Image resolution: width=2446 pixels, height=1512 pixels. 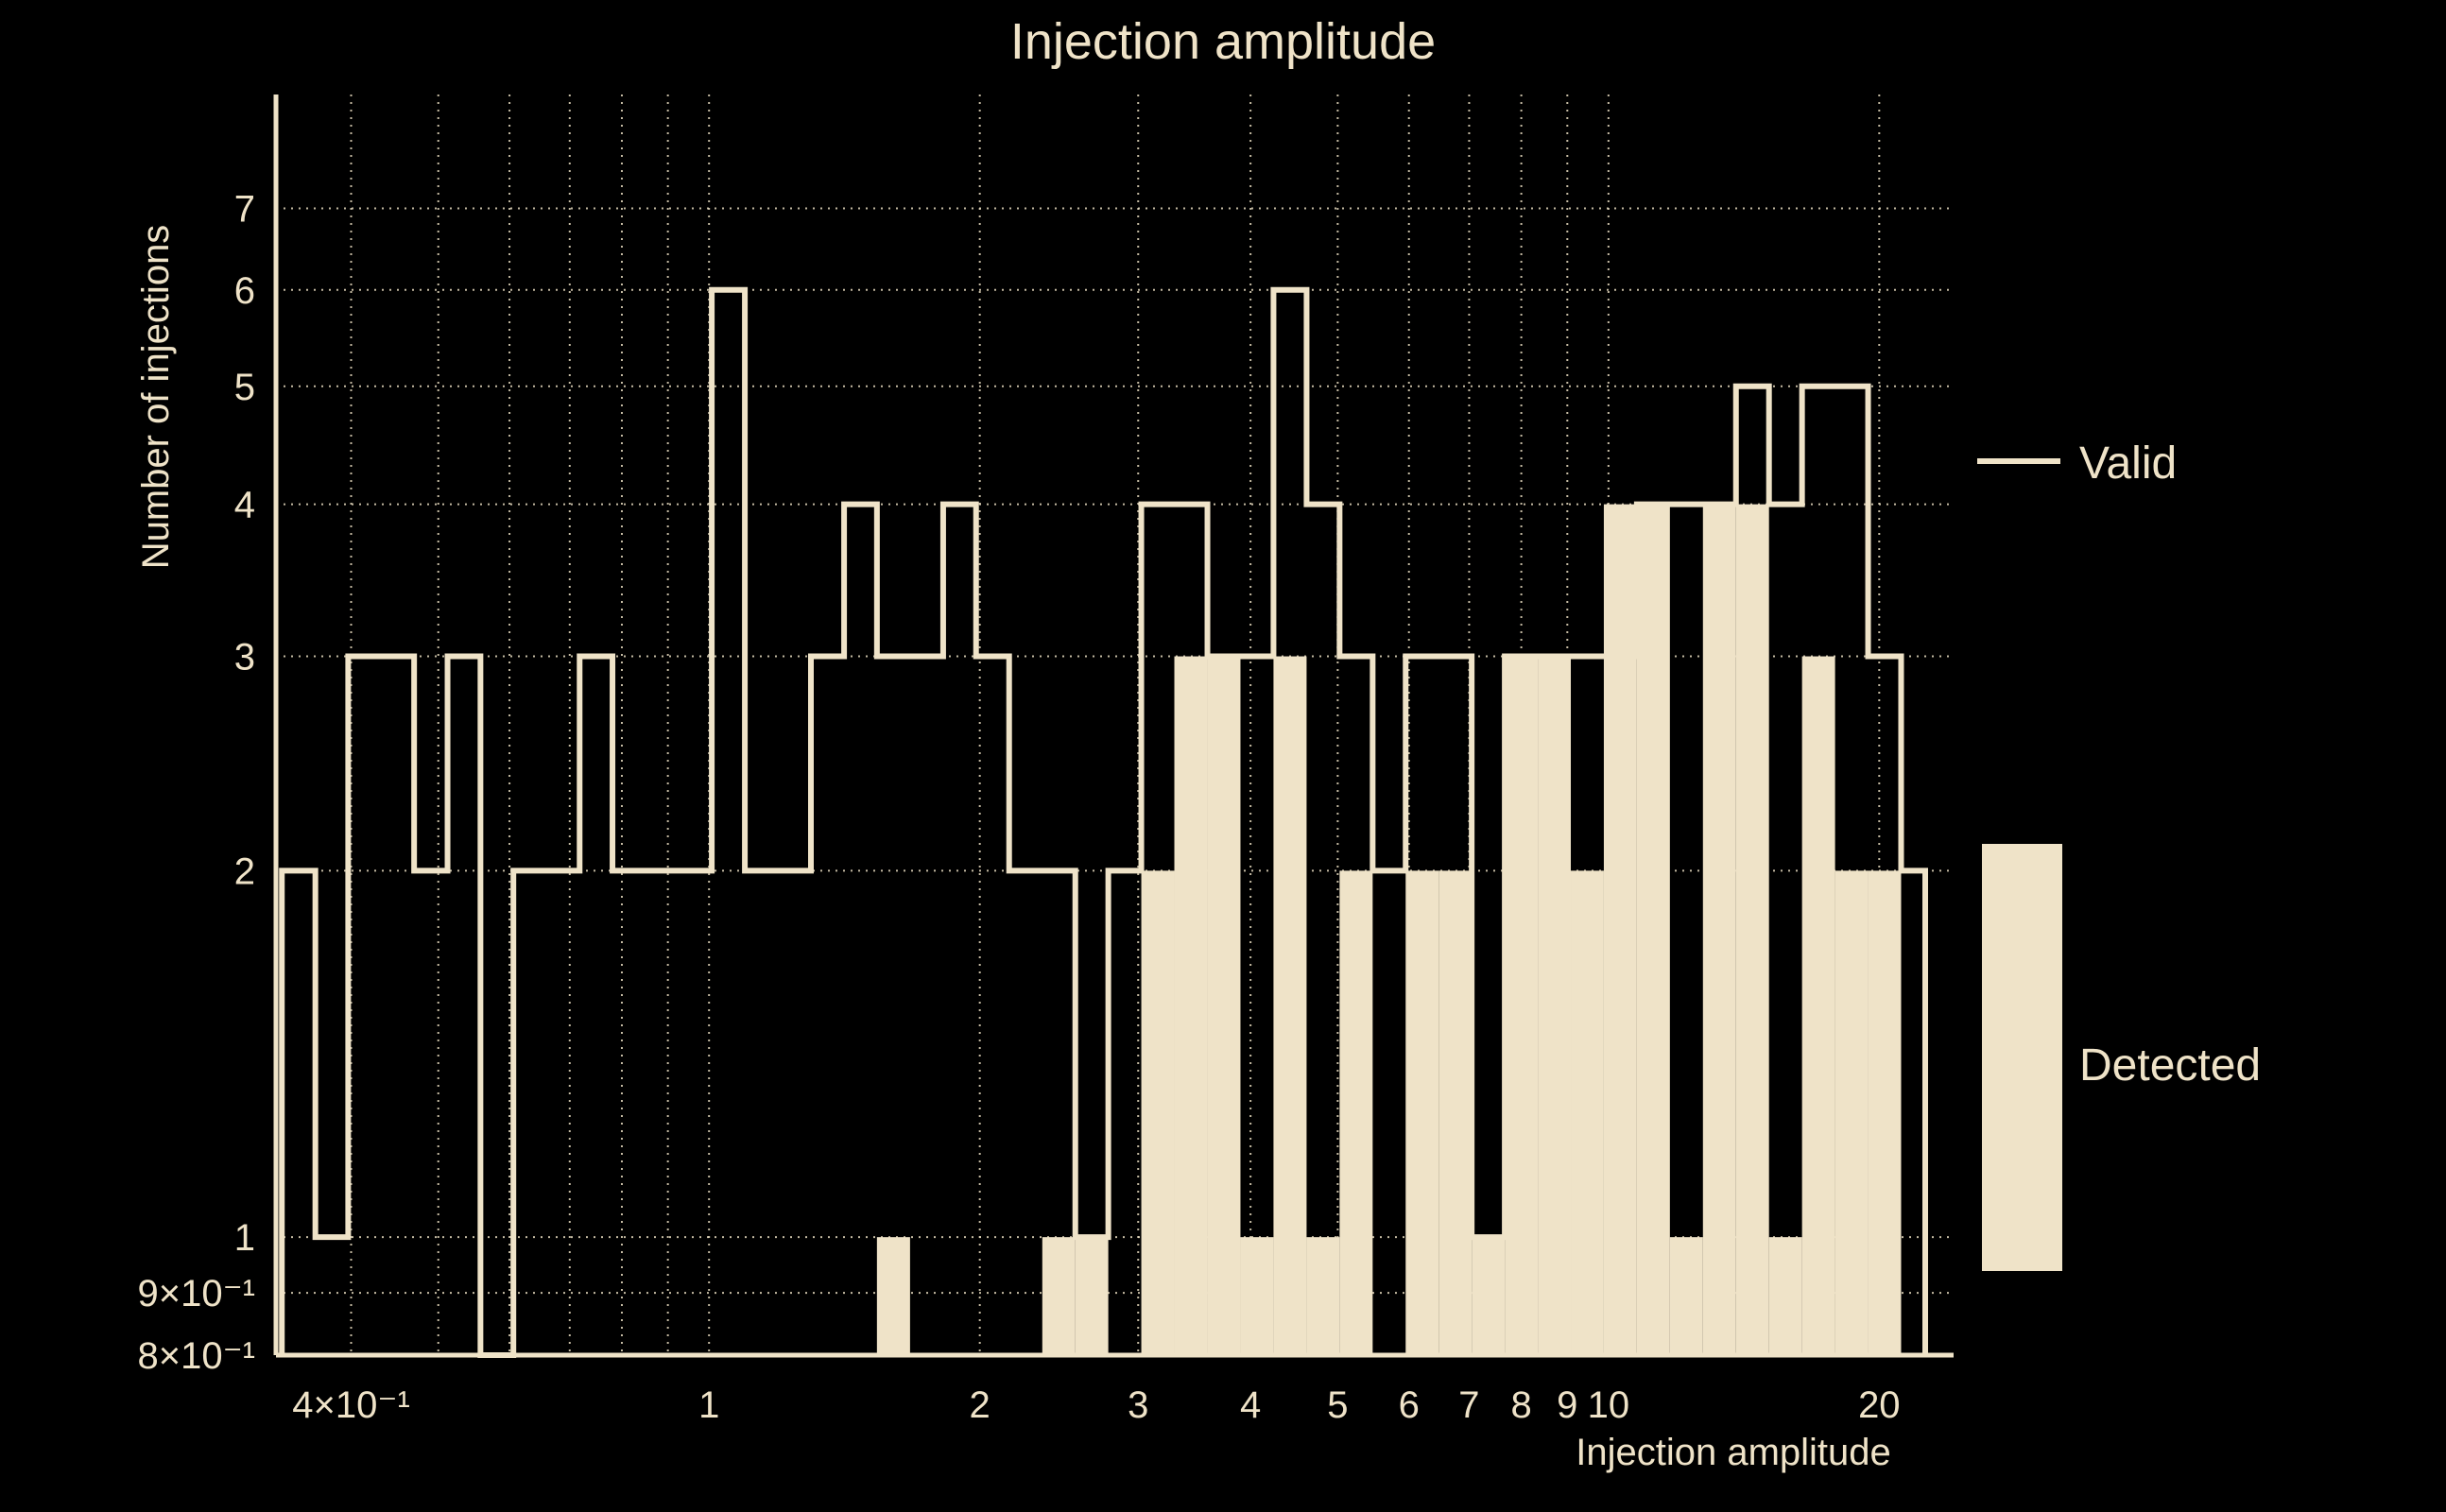 What do you see at coordinates (245, 871) in the screenshot?
I see `y-tick-label: 2` at bounding box center [245, 871].